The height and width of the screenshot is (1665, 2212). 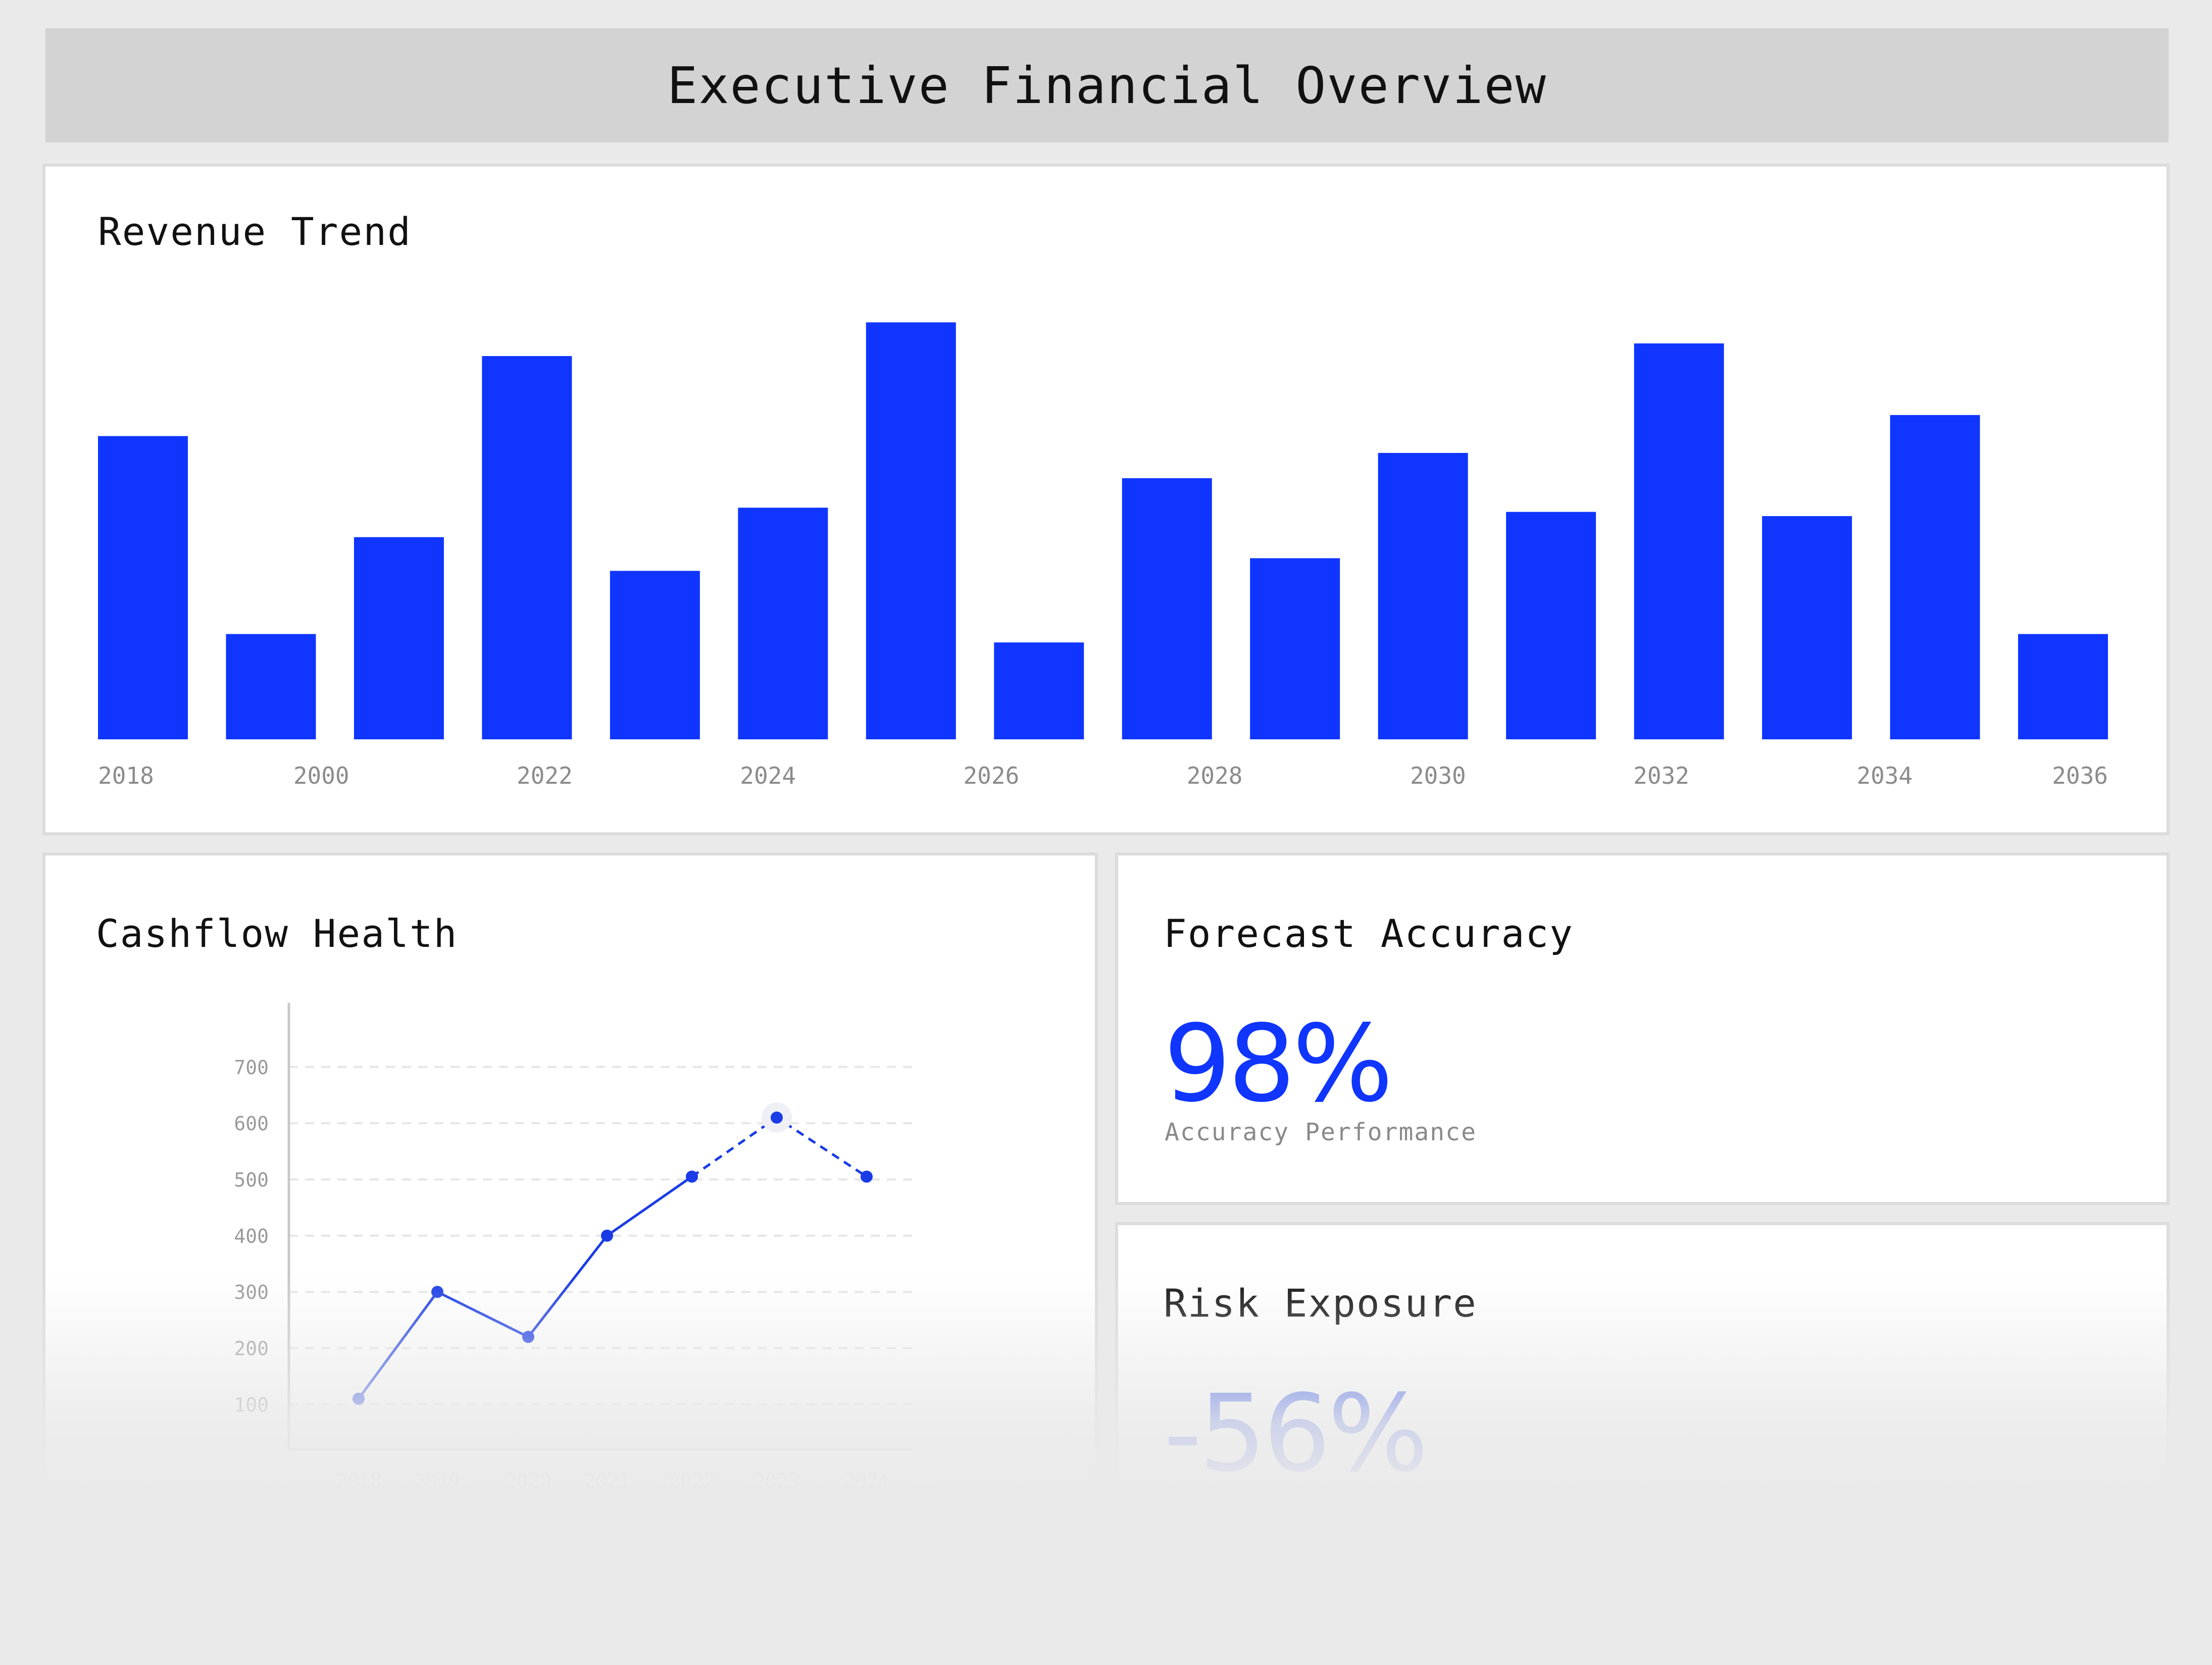 I want to click on cashflow-y-tick-label: 400, so click(x=251, y=1236).